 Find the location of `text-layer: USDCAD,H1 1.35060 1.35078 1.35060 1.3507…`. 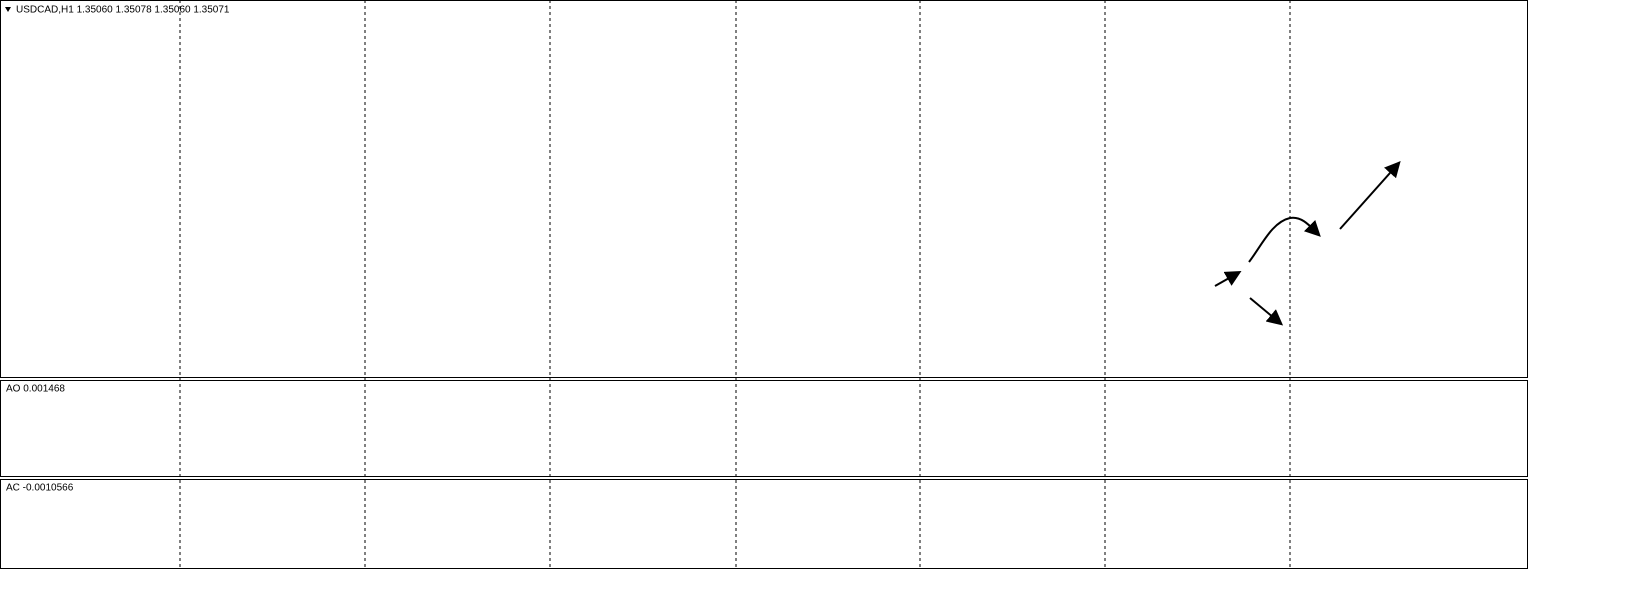

text-layer: USDCAD,H1 1.35060 1.35078 1.35060 1.3507… is located at coordinates (118, 249).